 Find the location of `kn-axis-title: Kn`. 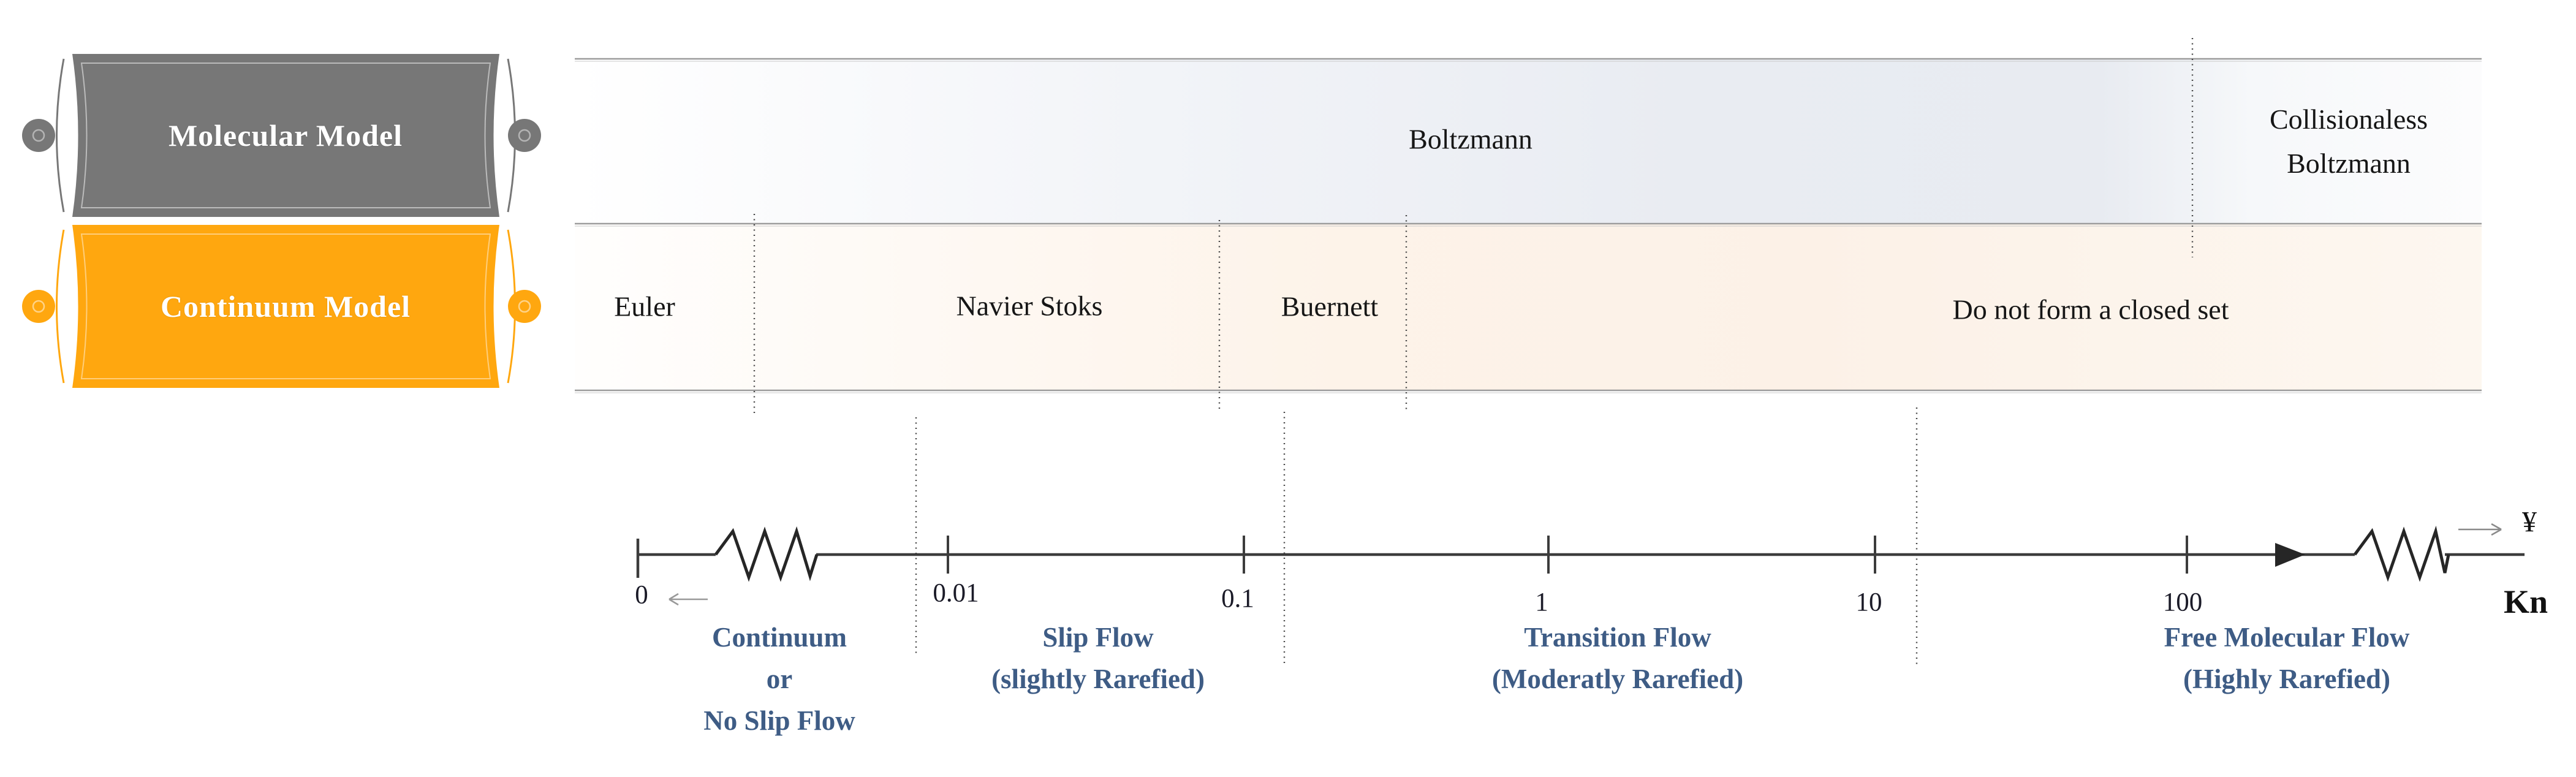

kn-axis-title: Kn is located at coordinates (2525, 601).